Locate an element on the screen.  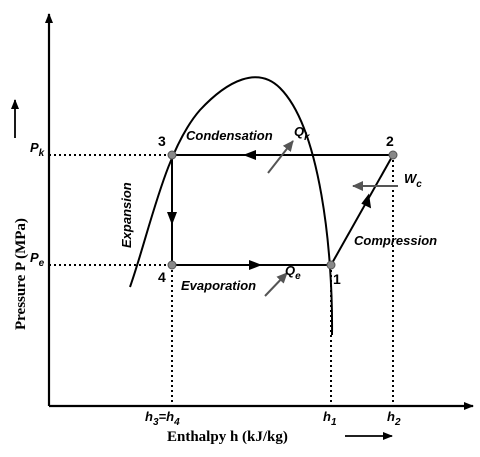
qe-label: Qe is located at coordinates (293, 272).